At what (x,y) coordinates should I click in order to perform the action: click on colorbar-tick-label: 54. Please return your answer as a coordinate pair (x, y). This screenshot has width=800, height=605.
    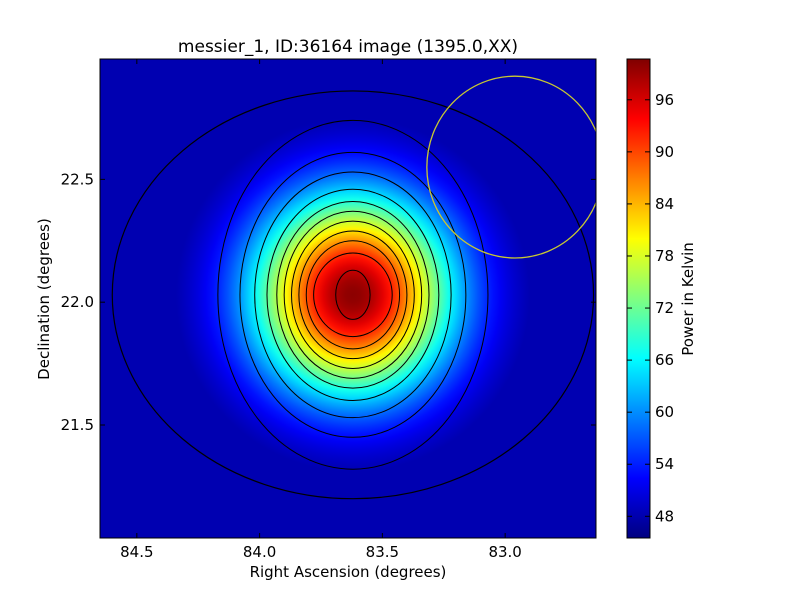
    Looking at the image, I should click on (664, 464).